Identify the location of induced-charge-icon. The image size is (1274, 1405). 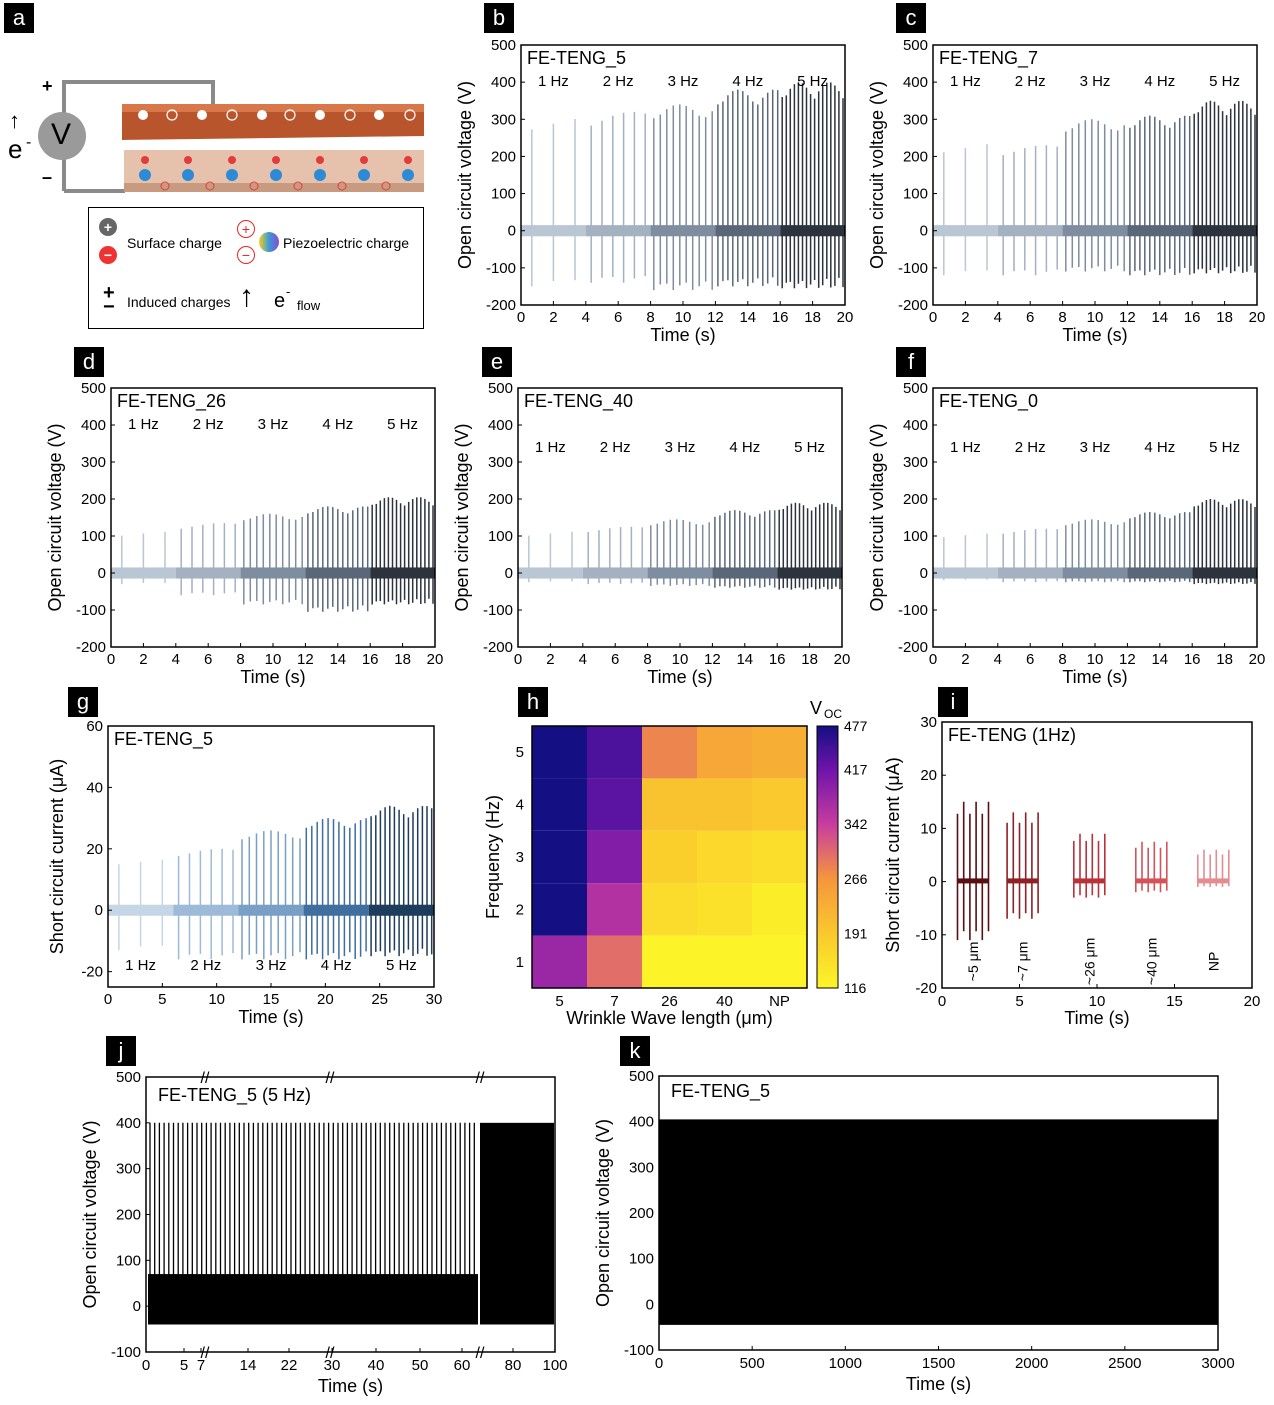
(410, 115).